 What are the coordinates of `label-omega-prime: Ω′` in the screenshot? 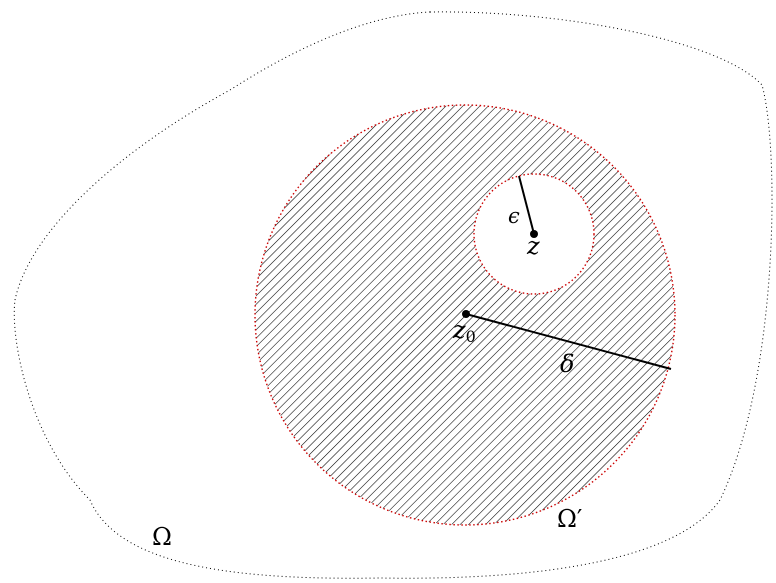 It's located at (569, 519).